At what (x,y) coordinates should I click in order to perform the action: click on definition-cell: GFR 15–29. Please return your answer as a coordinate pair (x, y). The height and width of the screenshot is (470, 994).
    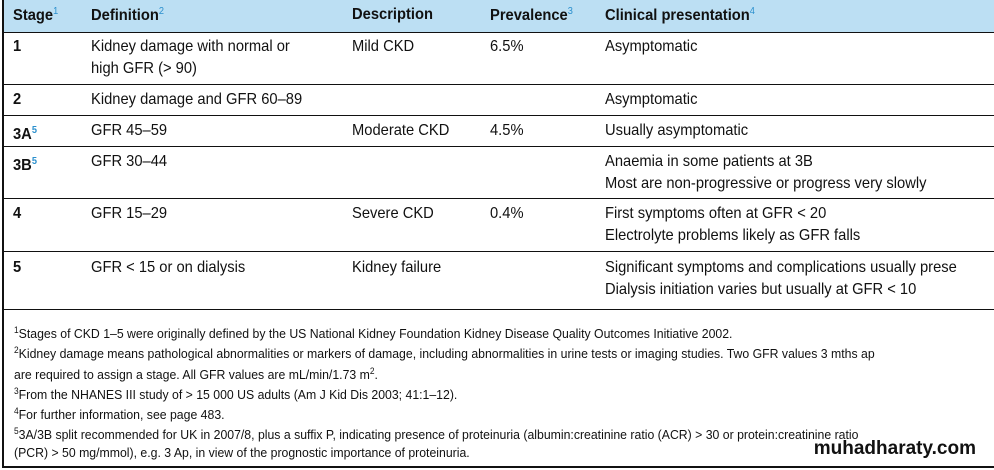
    Looking at the image, I should click on (129, 213).